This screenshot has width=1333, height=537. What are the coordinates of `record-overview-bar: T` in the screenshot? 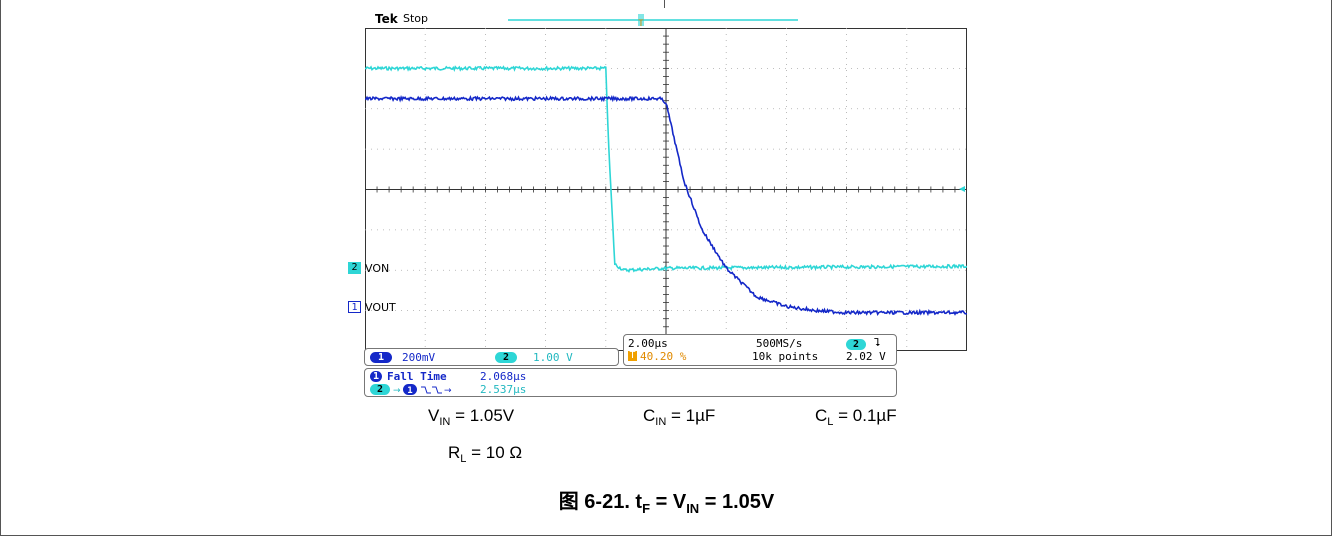 It's located at (653, 21).